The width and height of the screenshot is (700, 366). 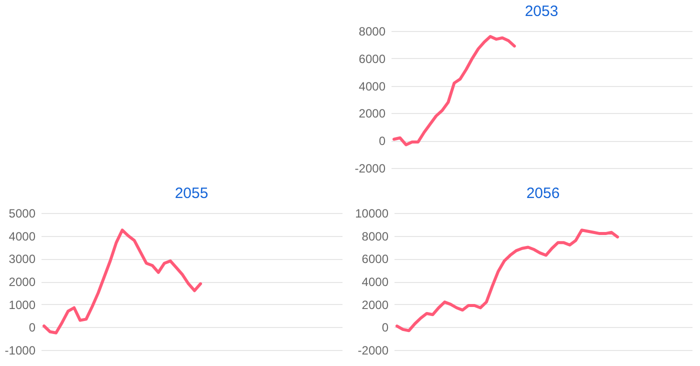 What do you see at coordinates (372, 213) in the screenshot?
I see `y-tick-label: 10000` at bounding box center [372, 213].